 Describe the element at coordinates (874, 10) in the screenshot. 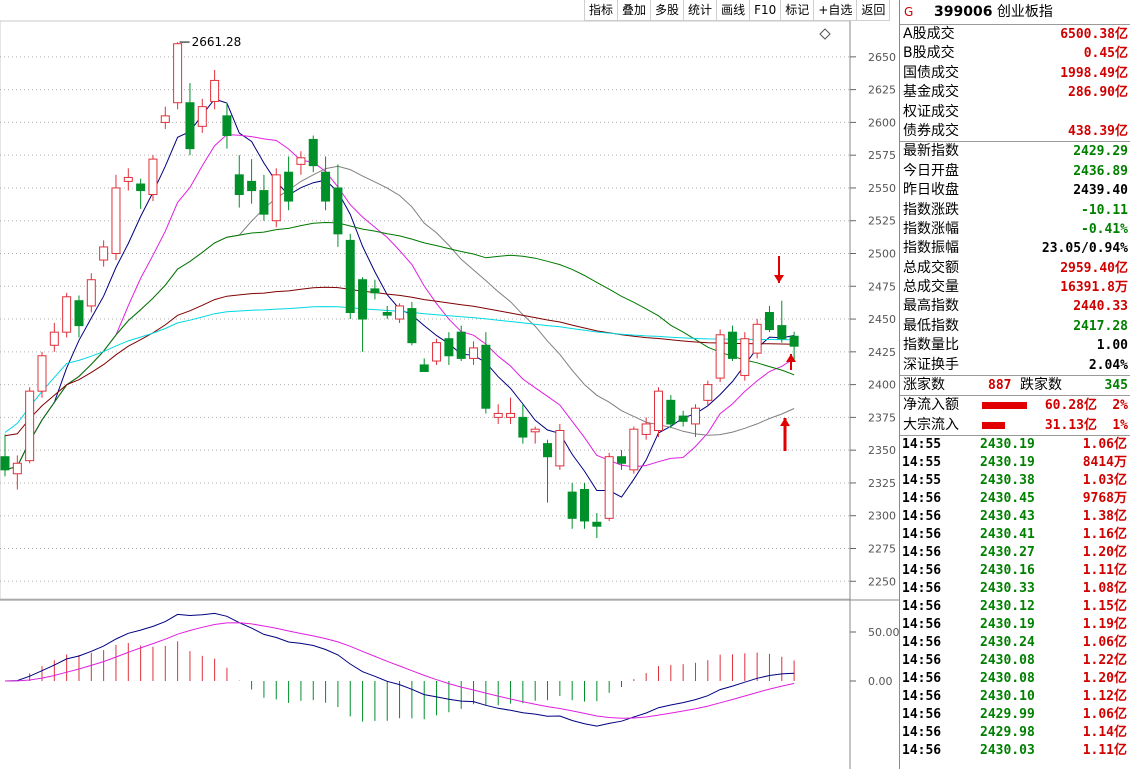

I see `toolbar-back-button: 返回` at that location.